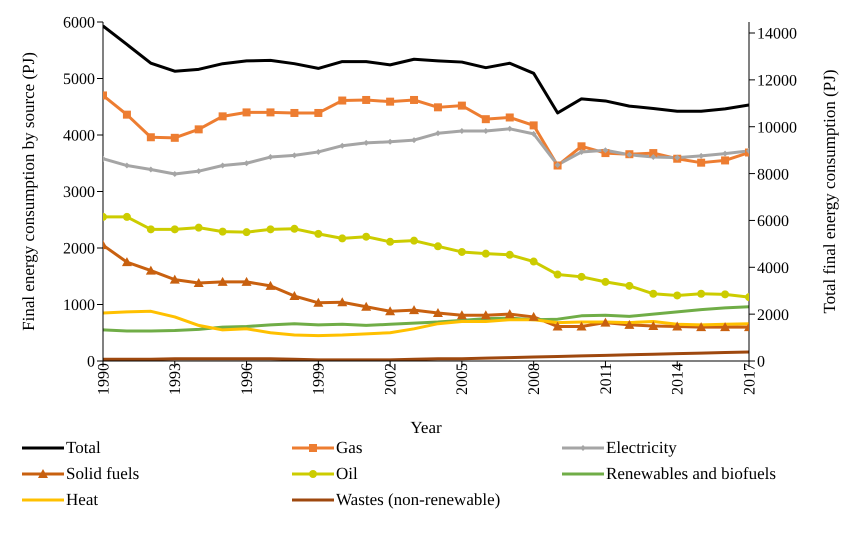 The width and height of the screenshot is (857, 554). I want to click on x-tick-label: 1999, so click(319, 379).